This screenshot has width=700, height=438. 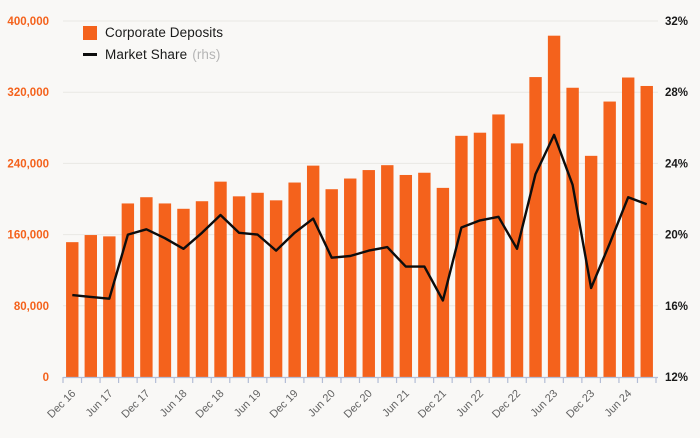 I want to click on x-axis-label: Jun 23, so click(x=544, y=404).